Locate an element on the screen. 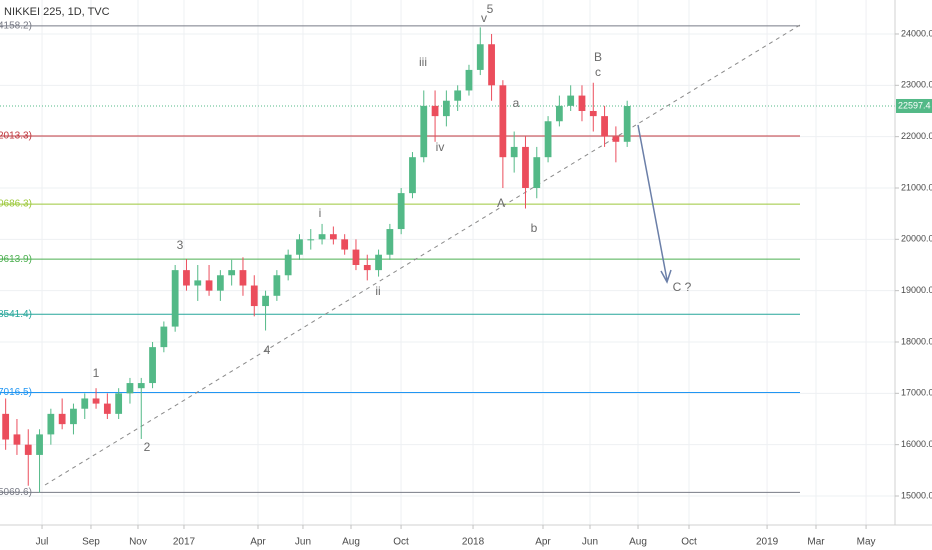  chart-title: NIKKEI 225, 1D, TVC is located at coordinates (57, 12).